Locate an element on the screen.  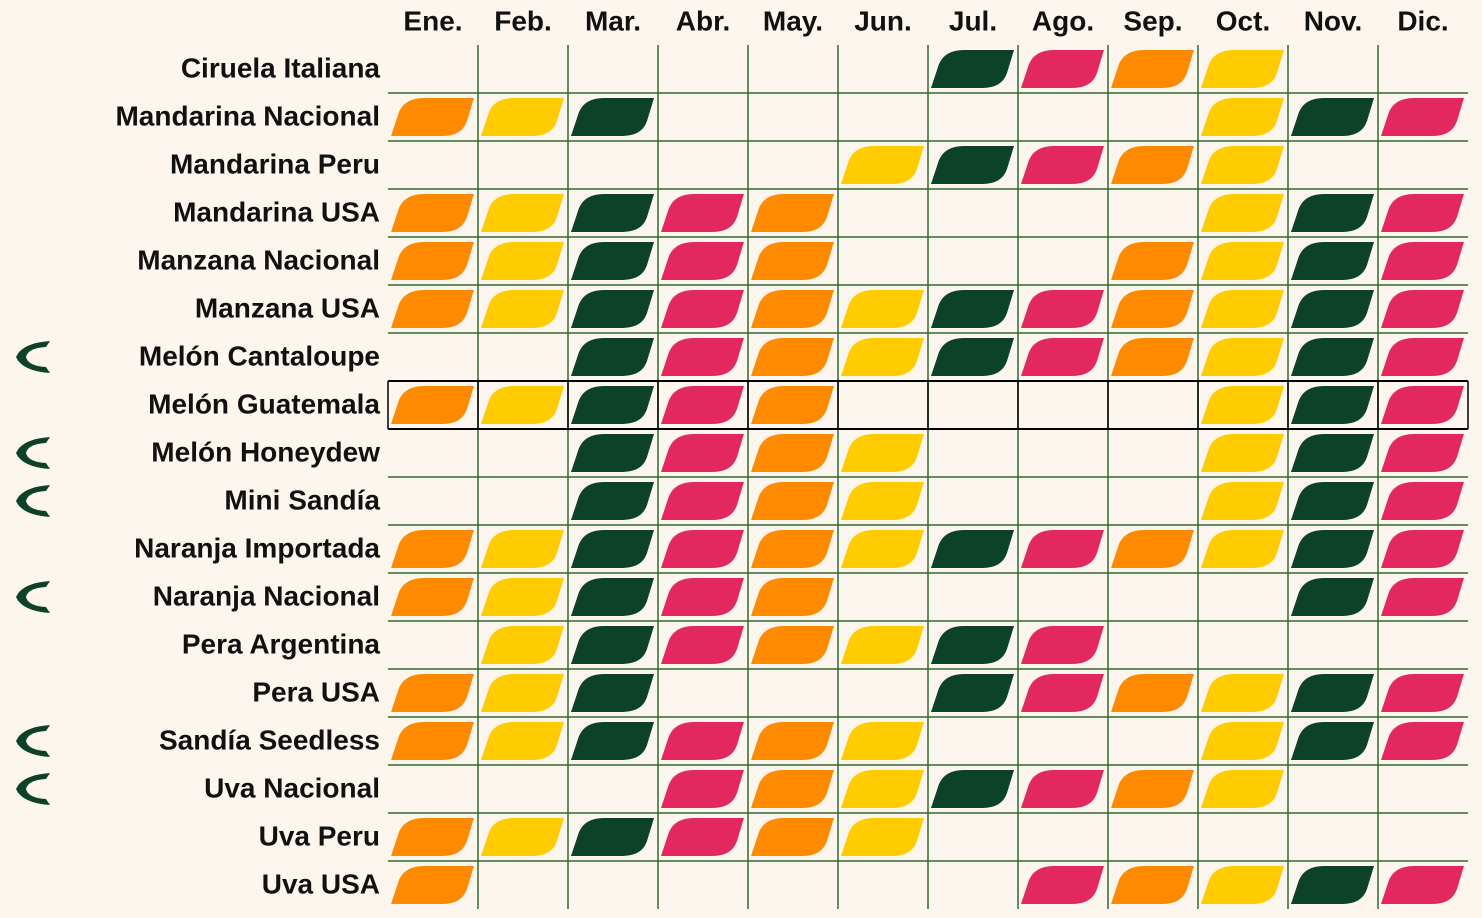
month-header: Jul. is located at coordinates (973, 20).